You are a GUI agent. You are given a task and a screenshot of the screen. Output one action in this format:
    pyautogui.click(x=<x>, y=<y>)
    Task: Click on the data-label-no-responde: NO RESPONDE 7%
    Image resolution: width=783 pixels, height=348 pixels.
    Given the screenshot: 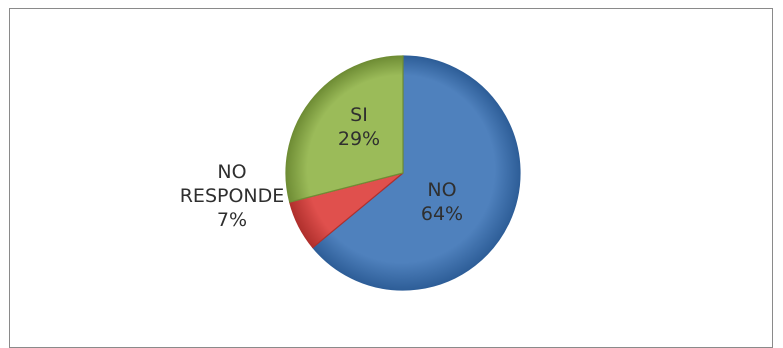 What is the action you would take?
    pyautogui.click(x=232, y=196)
    